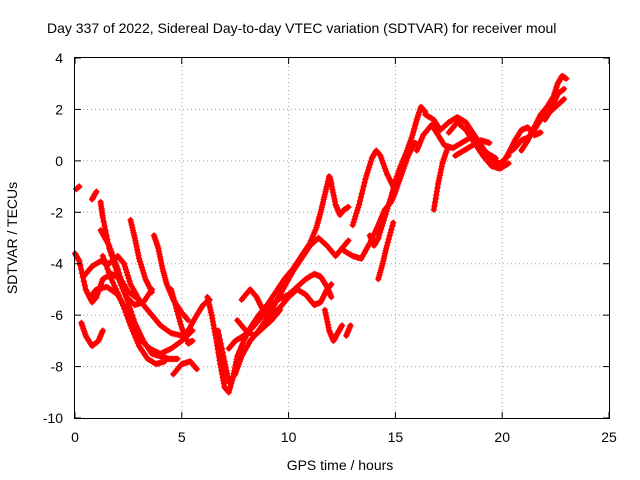 Image resolution: width=640 pixels, height=480 pixels. I want to click on x-tick-label: 15, so click(396, 437).